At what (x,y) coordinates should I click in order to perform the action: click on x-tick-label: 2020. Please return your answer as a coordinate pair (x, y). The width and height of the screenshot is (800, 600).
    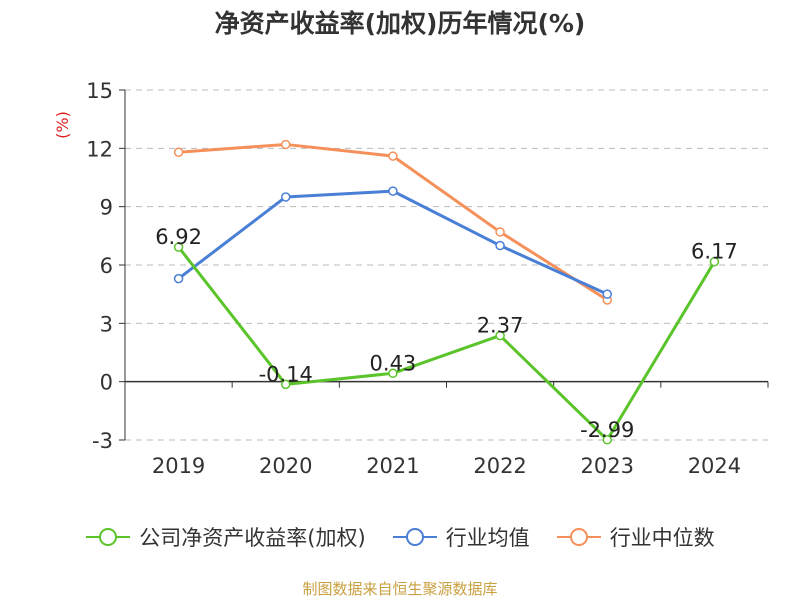
    Looking at the image, I should click on (285, 466).